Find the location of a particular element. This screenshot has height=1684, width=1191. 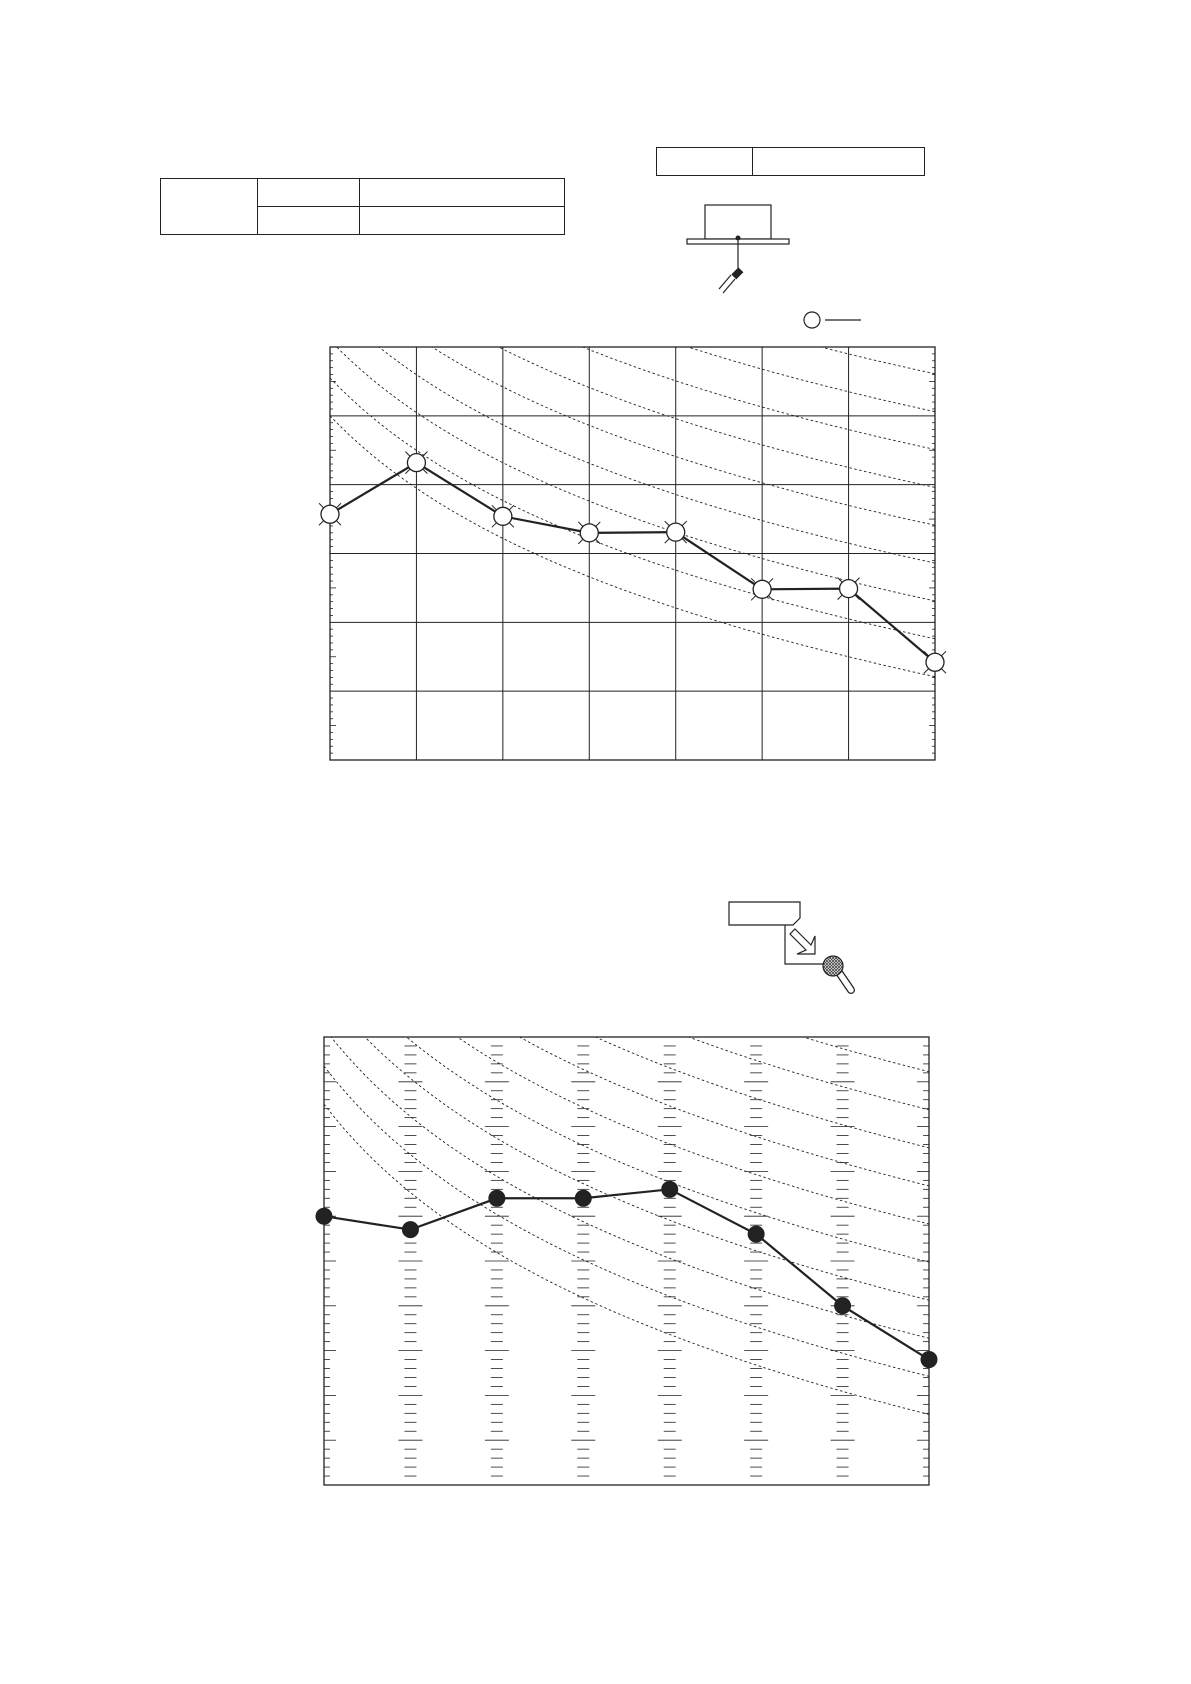

bottom-response-chart is located at coordinates (626, 1261).